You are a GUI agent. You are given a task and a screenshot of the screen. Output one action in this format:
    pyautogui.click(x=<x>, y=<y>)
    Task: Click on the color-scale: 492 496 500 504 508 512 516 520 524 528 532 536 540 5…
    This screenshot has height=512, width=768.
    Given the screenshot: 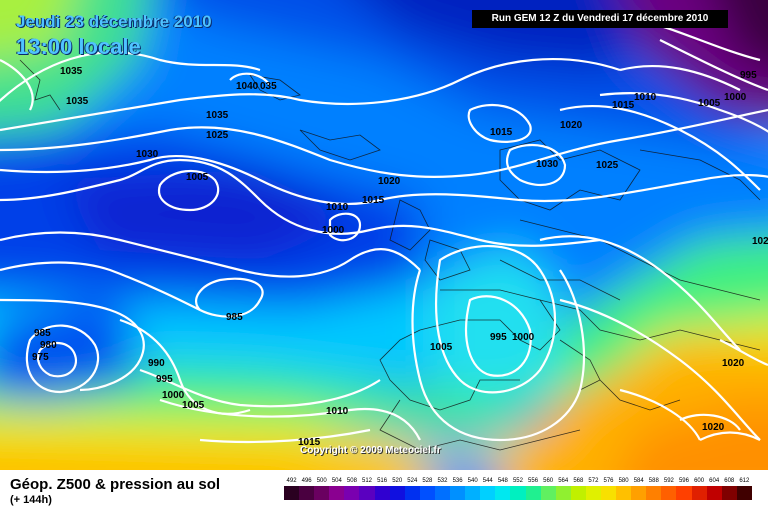 What is the action you would take?
    pyautogui.click(x=518, y=489)
    